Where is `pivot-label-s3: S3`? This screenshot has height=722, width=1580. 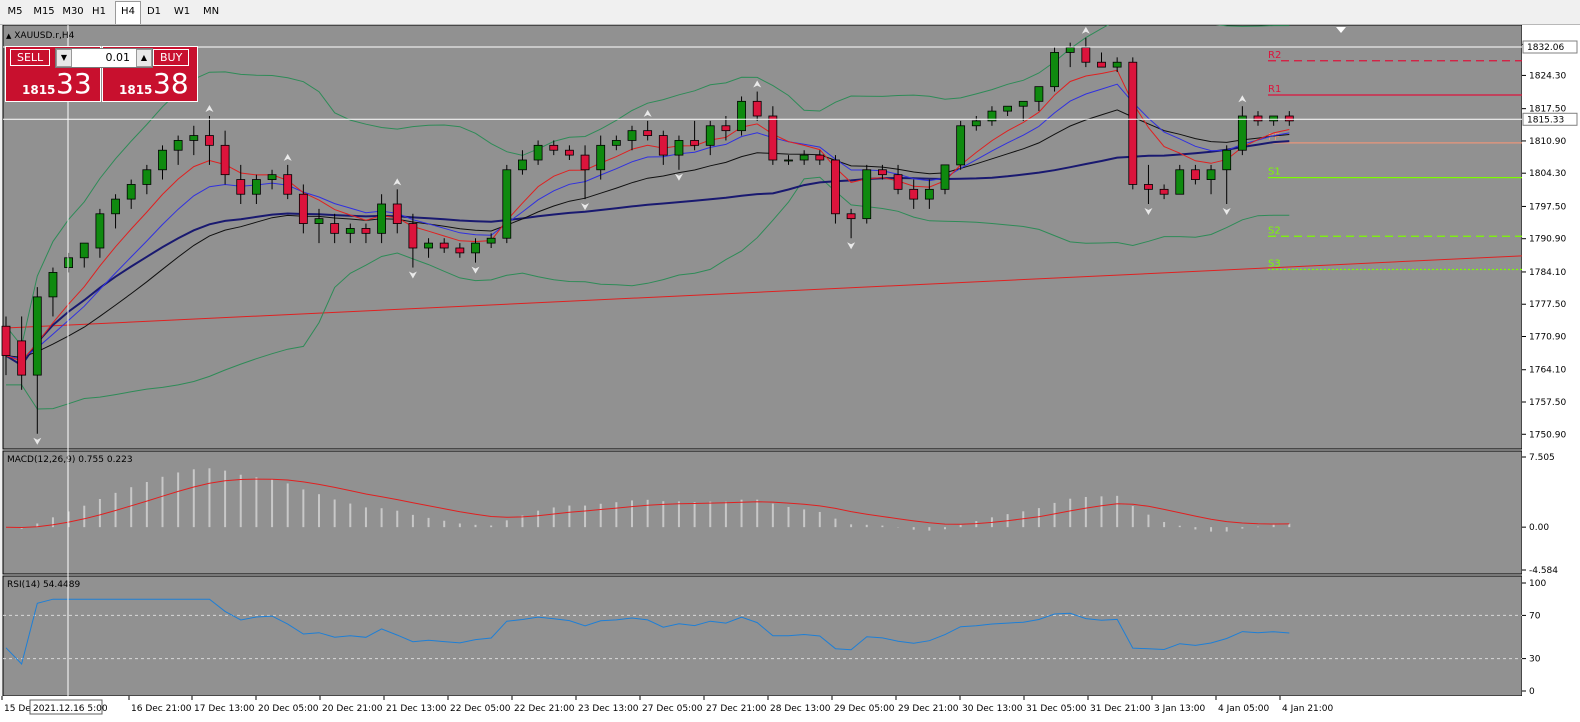
pivot-label-s3: S3 is located at coordinates (1274, 264).